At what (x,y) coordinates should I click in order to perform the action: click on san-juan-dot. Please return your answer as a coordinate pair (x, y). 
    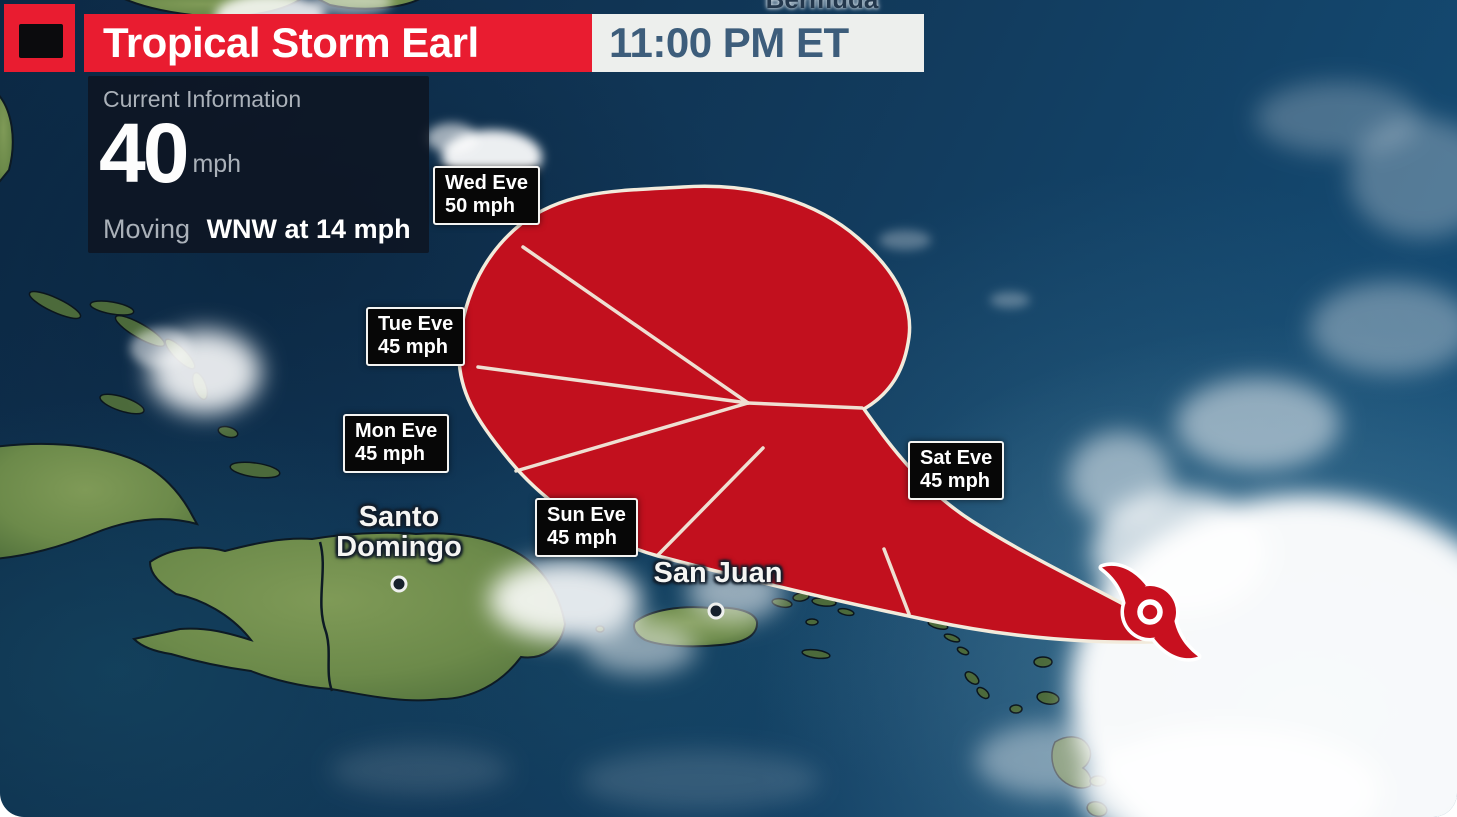
    Looking at the image, I should click on (716, 611).